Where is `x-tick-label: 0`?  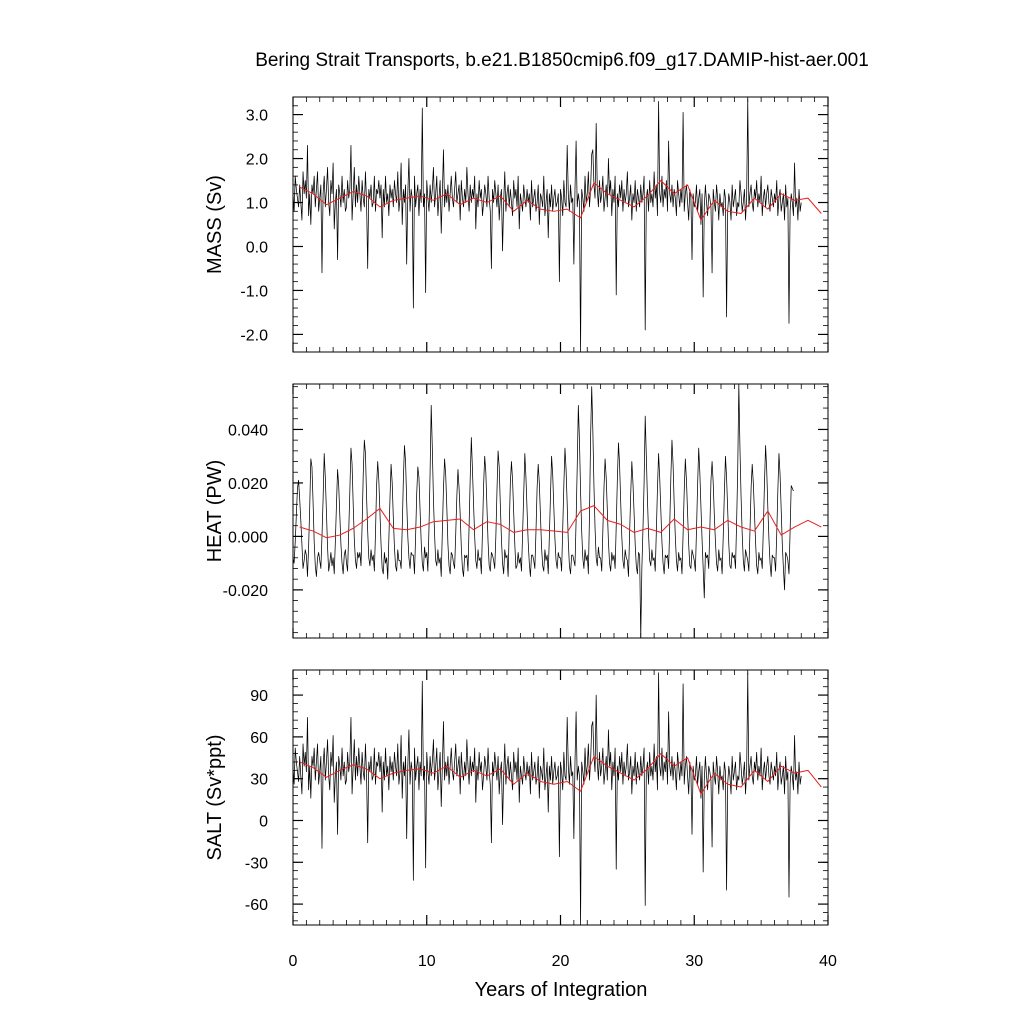
x-tick-label: 0 is located at coordinates (293, 961).